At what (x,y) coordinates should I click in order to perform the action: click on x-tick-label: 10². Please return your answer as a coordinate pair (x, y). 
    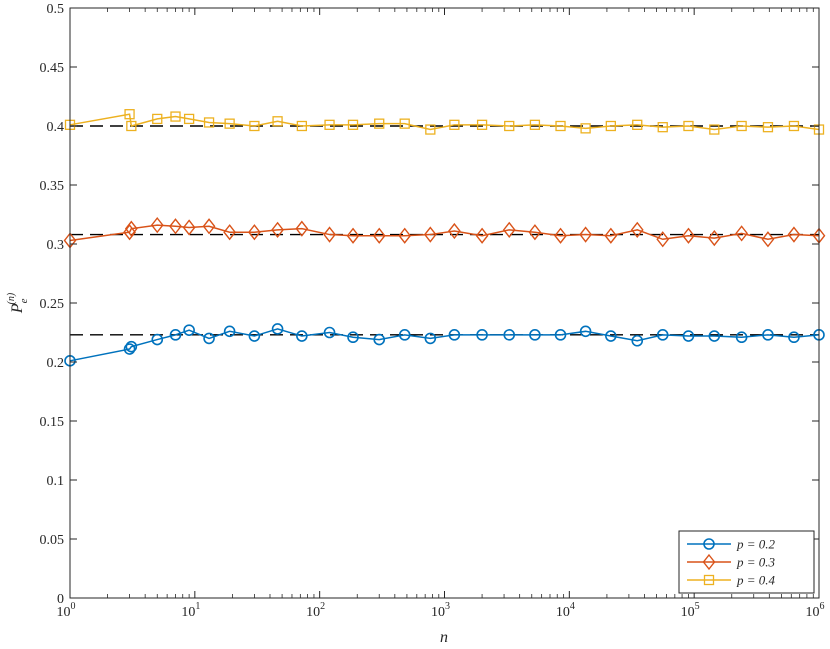
    Looking at the image, I should click on (315, 610).